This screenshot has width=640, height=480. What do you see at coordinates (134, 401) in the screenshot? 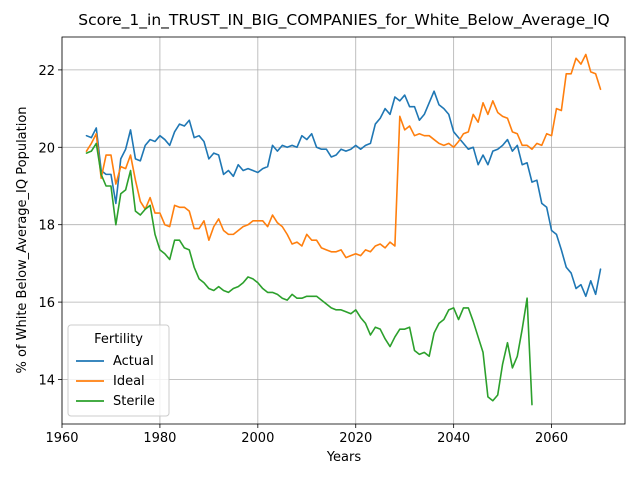
I see `legend-label-sterile: Sterile` at bounding box center [134, 401].